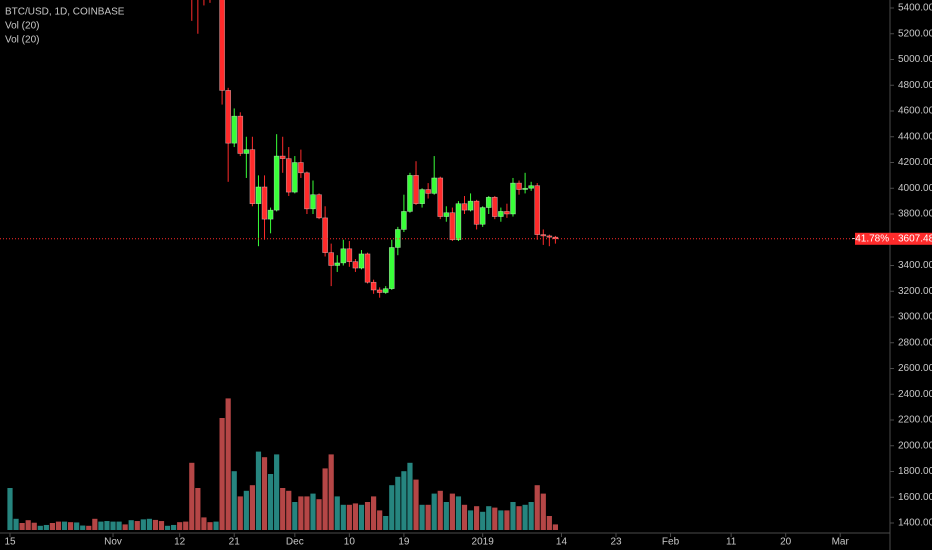 The width and height of the screenshot is (932, 550). Describe the element at coordinates (295, 542) in the screenshot. I see `x-tick-label: Dec` at that location.